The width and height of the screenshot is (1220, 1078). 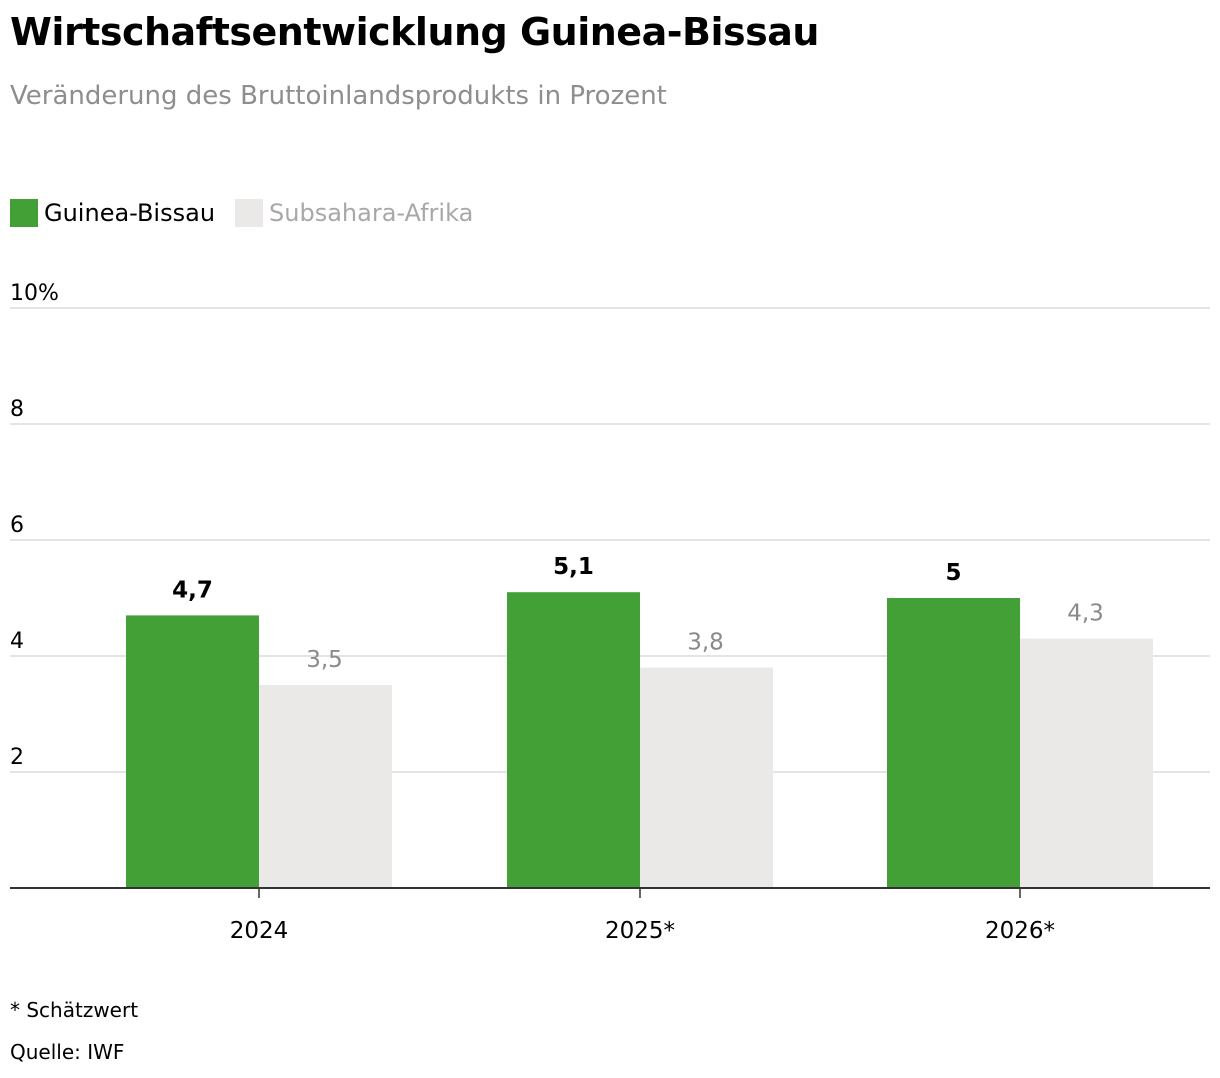 What do you see at coordinates (371, 213) in the screenshot?
I see `legend-label-subsahara-afrika: Subsahara-Afrika` at bounding box center [371, 213].